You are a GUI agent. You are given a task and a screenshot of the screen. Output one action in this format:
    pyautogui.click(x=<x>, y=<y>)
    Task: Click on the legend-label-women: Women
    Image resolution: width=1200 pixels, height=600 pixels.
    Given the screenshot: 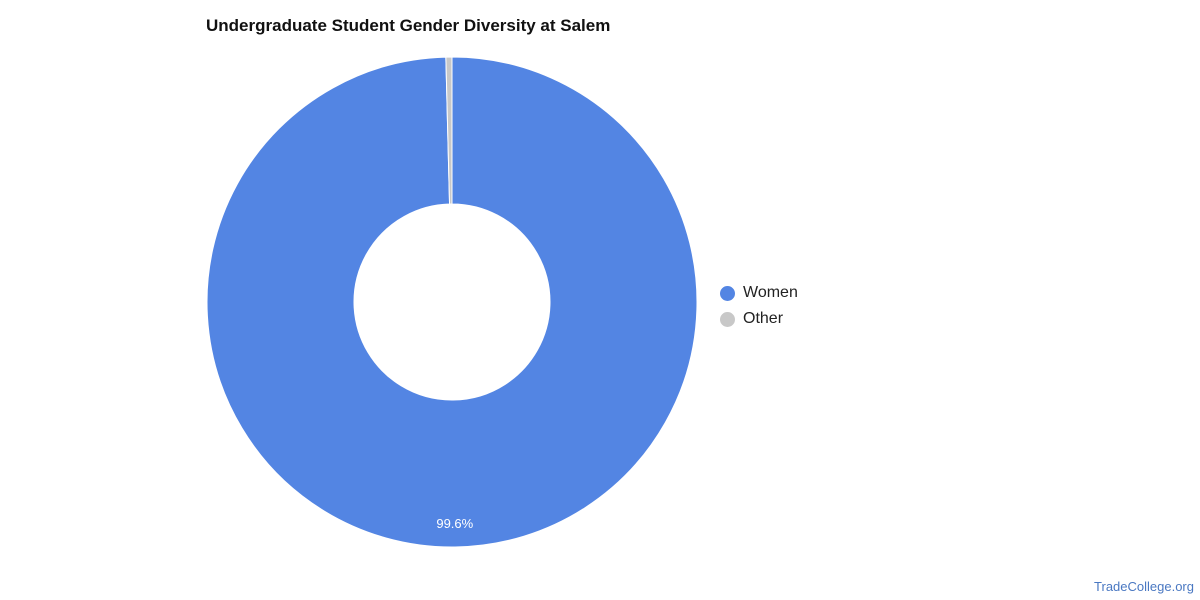 What is the action you would take?
    pyautogui.click(x=770, y=292)
    